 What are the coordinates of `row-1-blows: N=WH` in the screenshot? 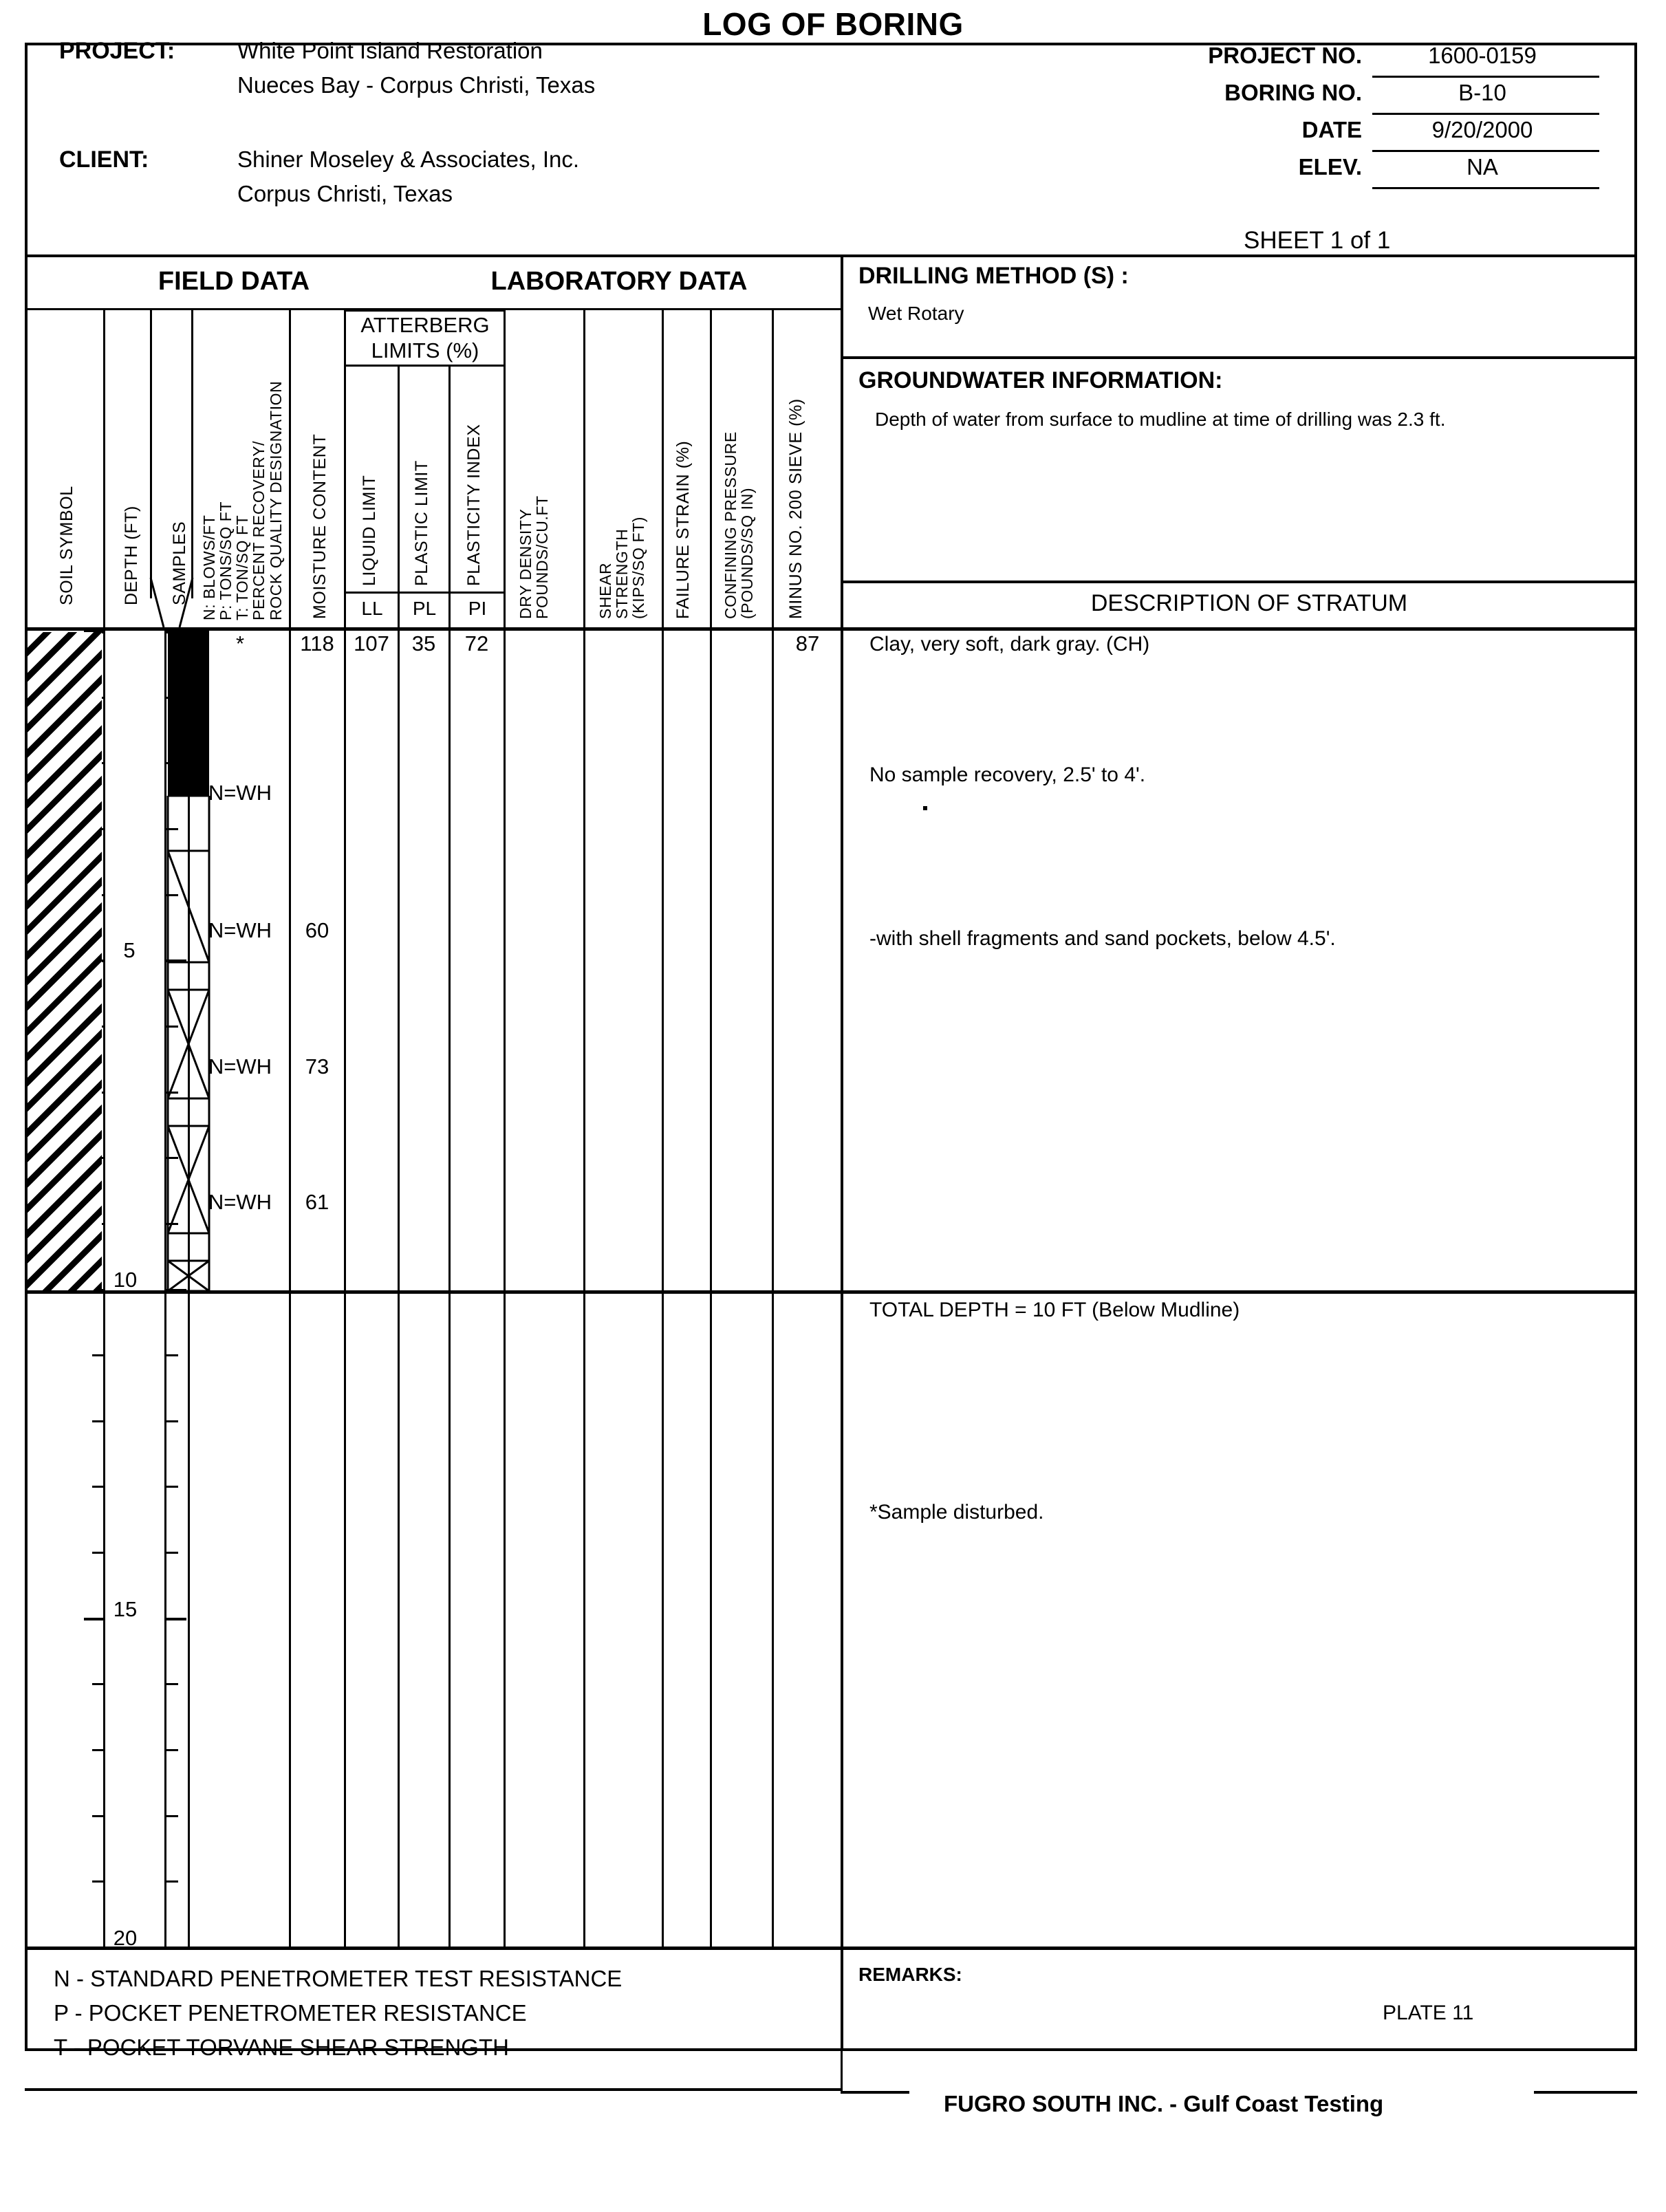 It's located at (240, 793).